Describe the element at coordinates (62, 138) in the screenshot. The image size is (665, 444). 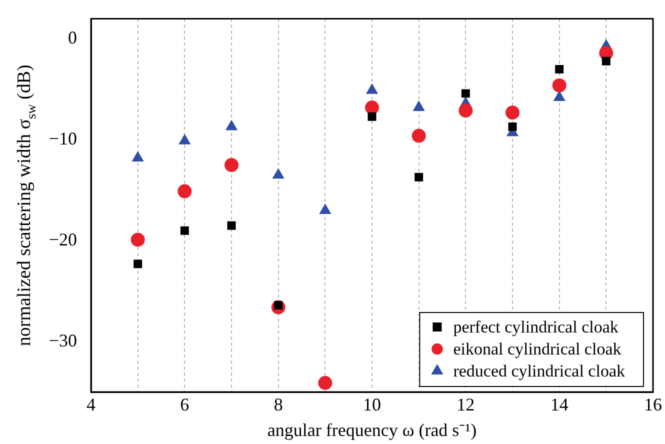
I see `y-tick-label: −10` at that location.